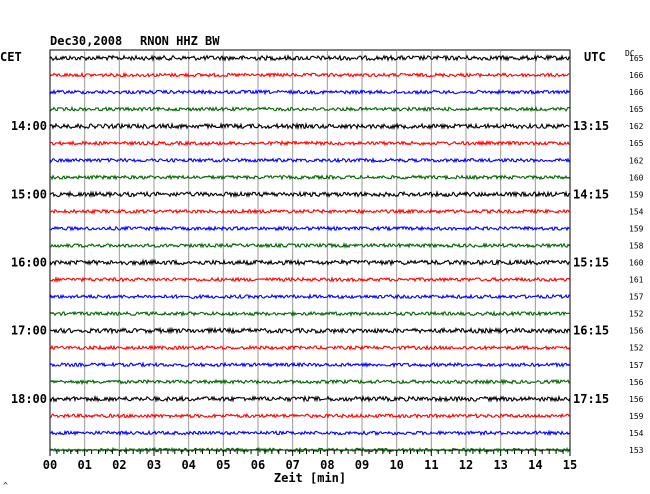 This screenshot has height=494, width=650. I want to click on x-tick-label: 04, so click(188, 465).